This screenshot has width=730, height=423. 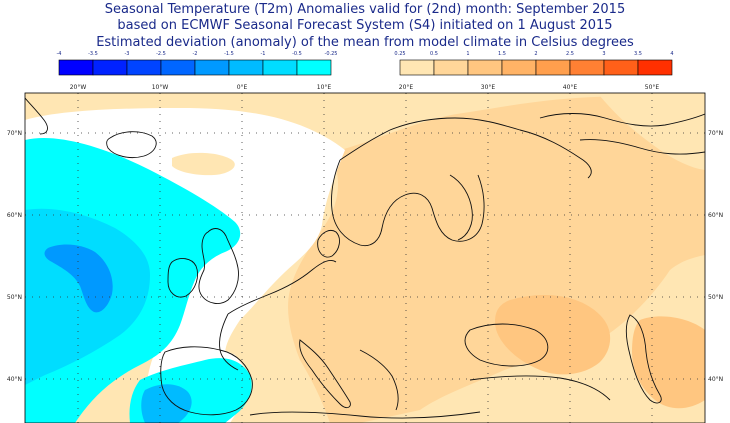 I want to click on lon-label-0: 20°W, so click(x=78, y=87).